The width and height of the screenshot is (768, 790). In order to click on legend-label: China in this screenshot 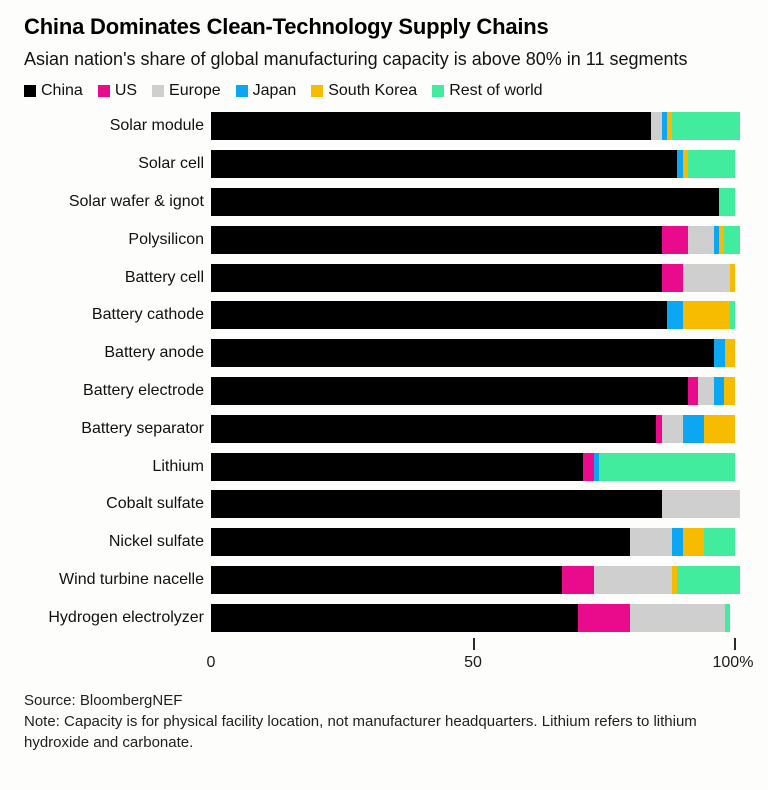, I will do `click(62, 91)`.